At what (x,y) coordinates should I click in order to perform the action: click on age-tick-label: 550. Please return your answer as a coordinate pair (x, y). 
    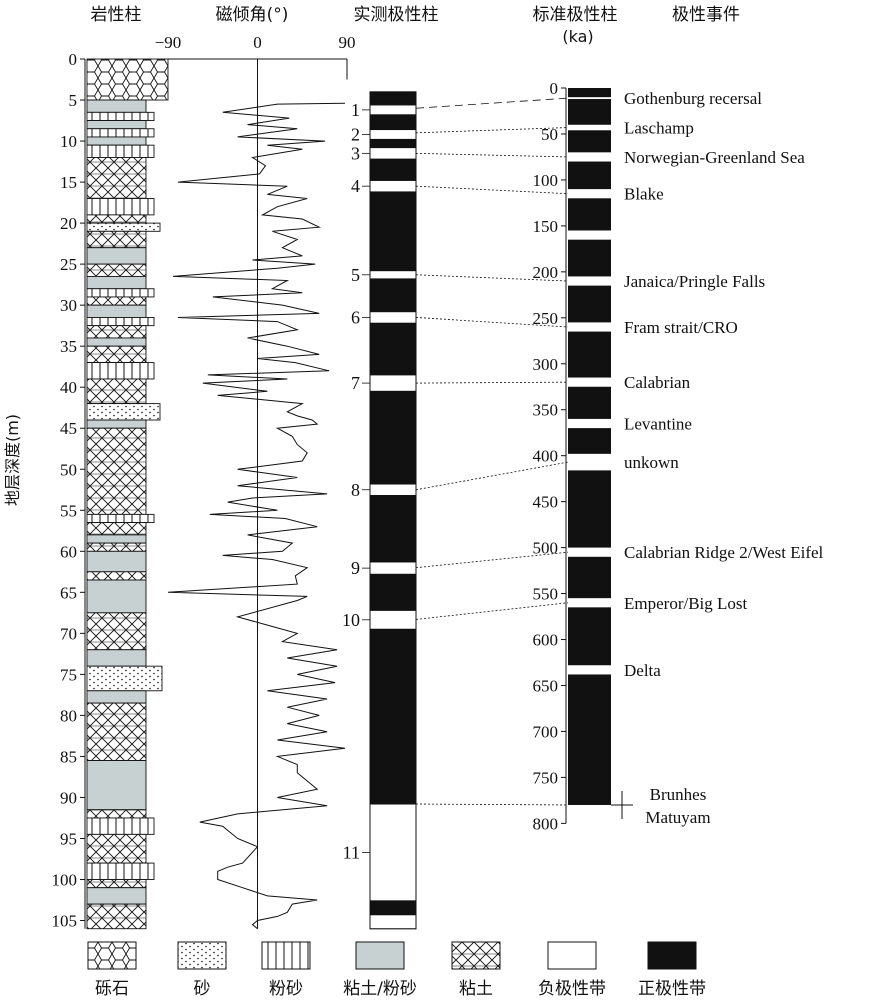
    Looking at the image, I should click on (546, 594).